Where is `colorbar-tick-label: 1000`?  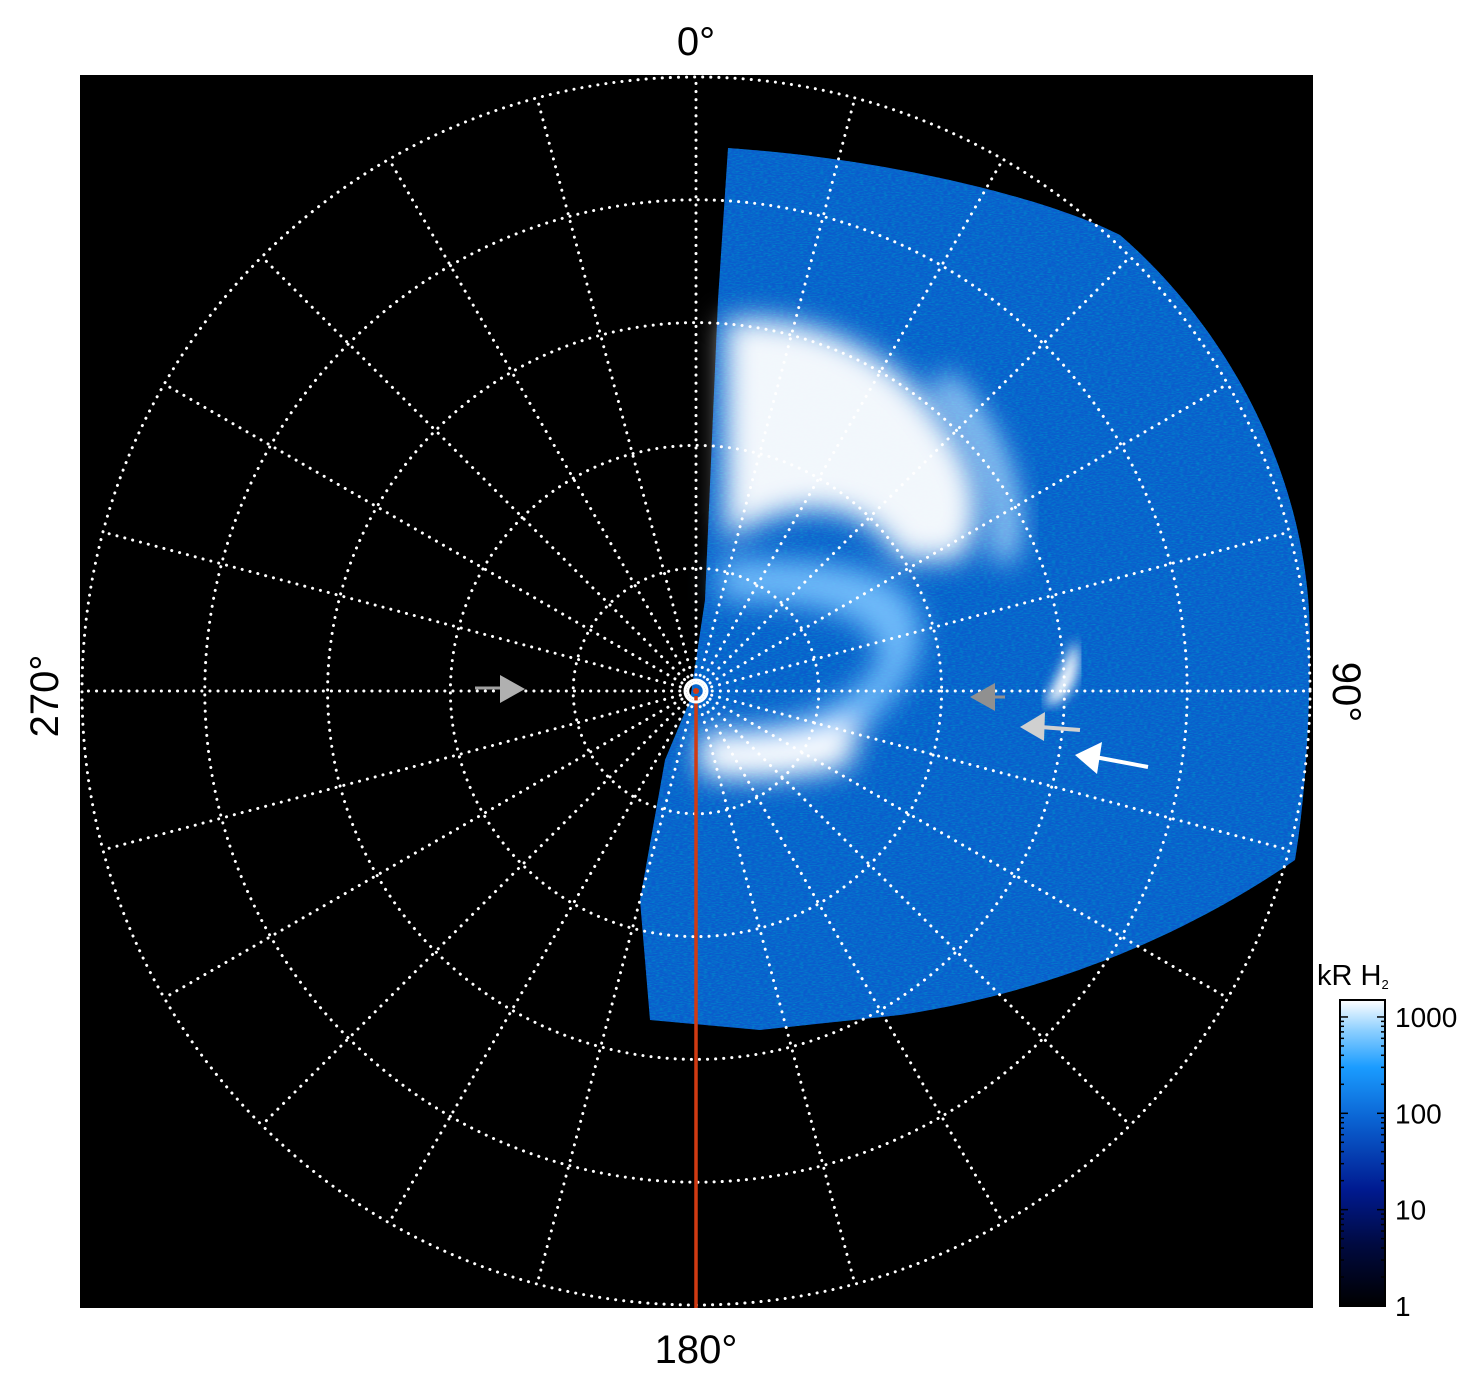 colorbar-tick-label: 1000 is located at coordinates (1426, 1017).